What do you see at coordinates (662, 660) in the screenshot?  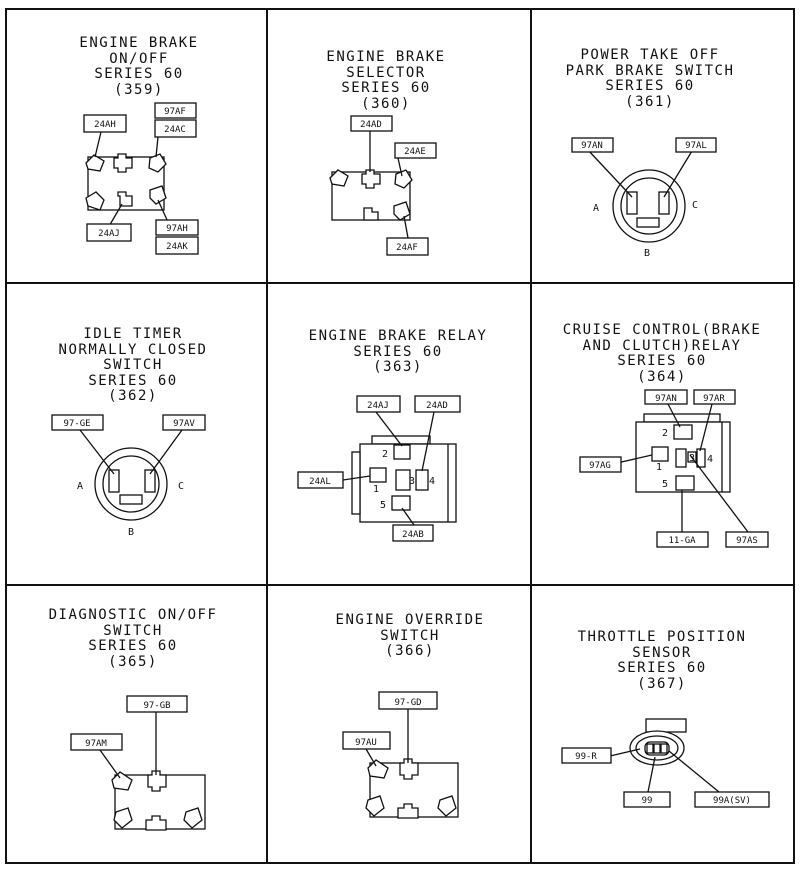 I see `panel-367-title: THROTTLE POSITION SENSOR SERIES 60 (367)` at bounding box center [662, 660].